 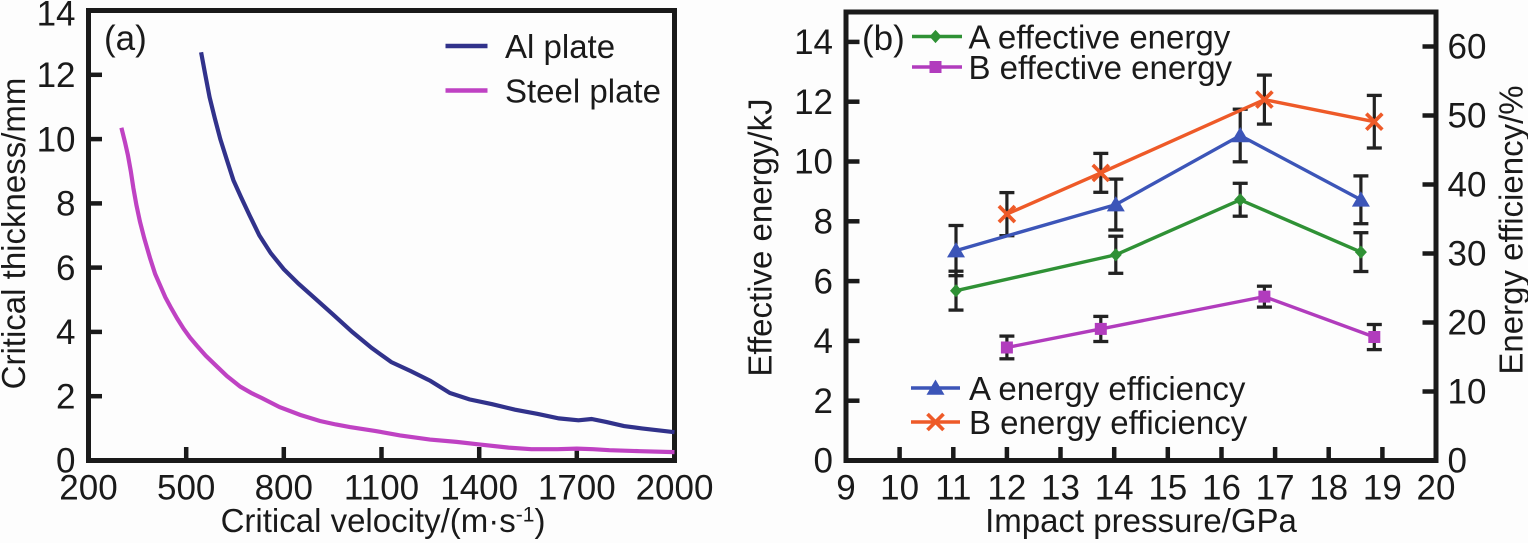 What do you see at coordinates (1101, 67) in the screenshot?
I see `svg-text: B effective energy` at bounding box center [1101, 67].